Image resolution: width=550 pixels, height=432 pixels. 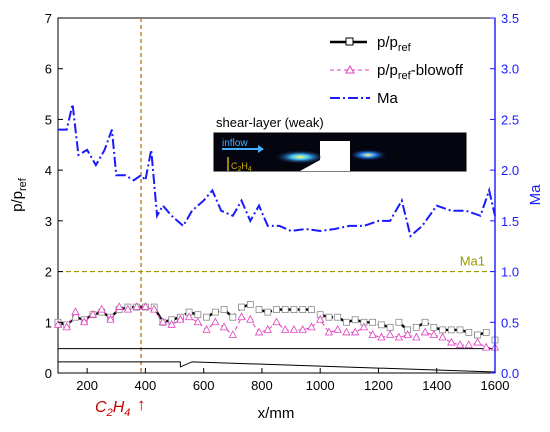 What do you see at coordinates (310, 165) in the screenshot?
I see `inset-cavity-ramp` at bounding box center [310, 165].